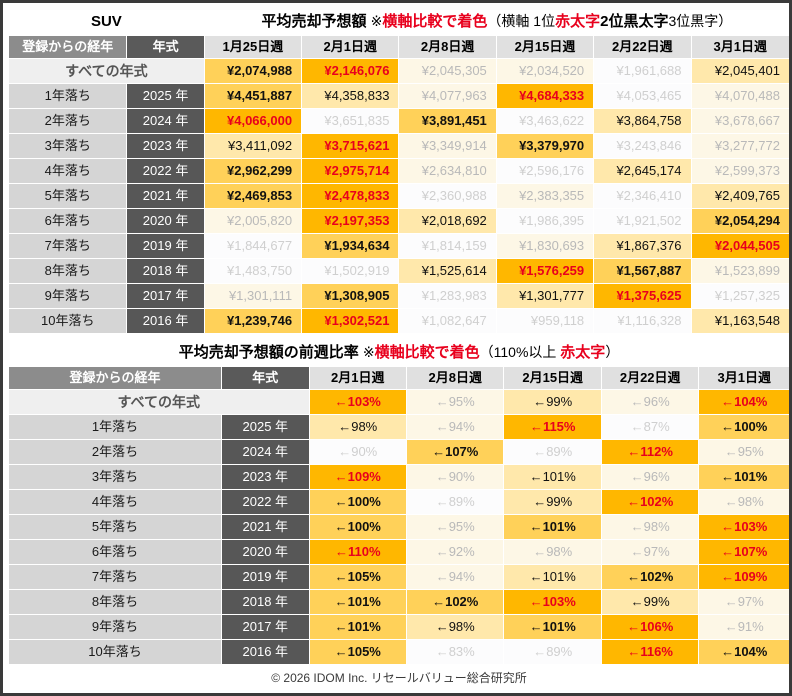 The width and height of the screenshot is (792, 696). What do you see at coordinates (253, 221) in the screenshot?
I see `price-cell: ¥2,005,820` at bounding box center [253, 221].